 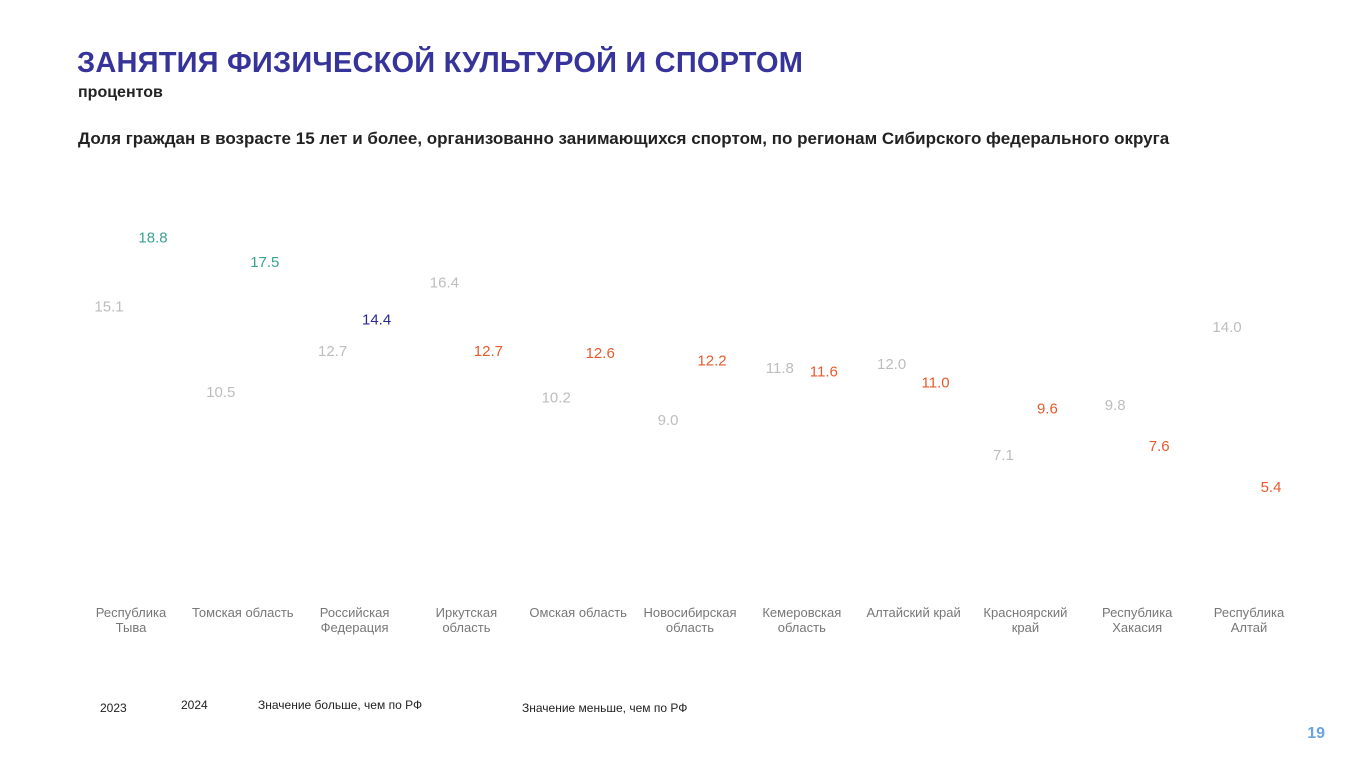 I want to click on category-label: Иркутская область, so click(x=466, y=620).